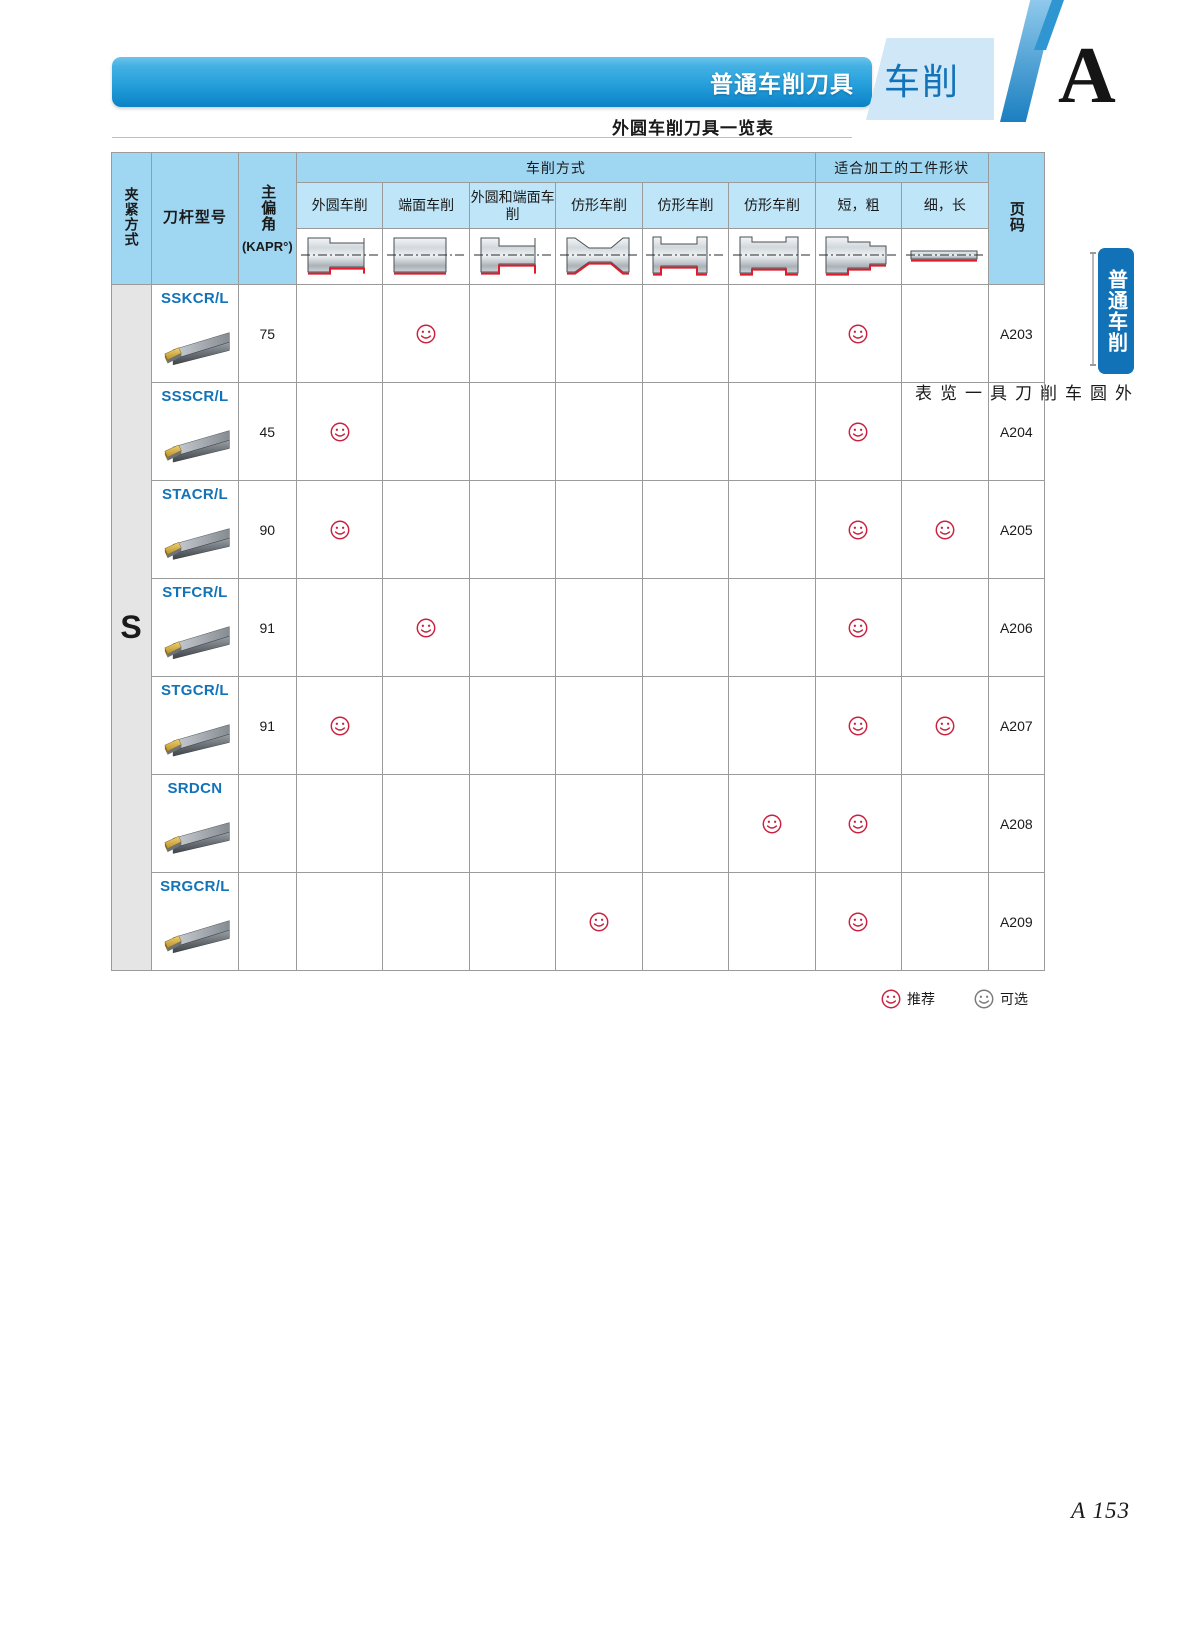 The image size is (1200, 1628). Describe the element at coordinates (945, 205) in the screenshot. I see `column-header-7: 细，长` at that location.